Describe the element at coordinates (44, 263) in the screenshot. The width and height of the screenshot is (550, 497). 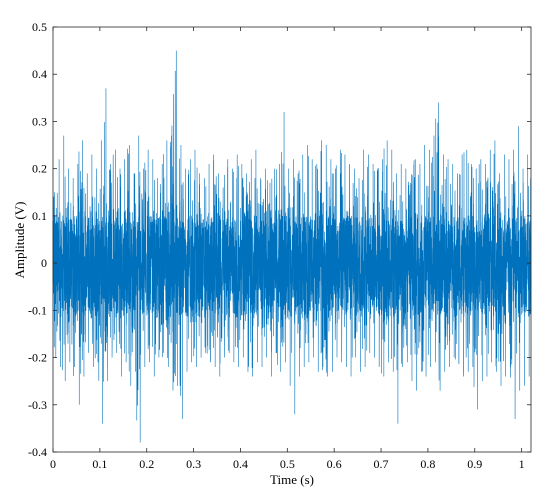
I see `y-tick-label: 0` at that location.